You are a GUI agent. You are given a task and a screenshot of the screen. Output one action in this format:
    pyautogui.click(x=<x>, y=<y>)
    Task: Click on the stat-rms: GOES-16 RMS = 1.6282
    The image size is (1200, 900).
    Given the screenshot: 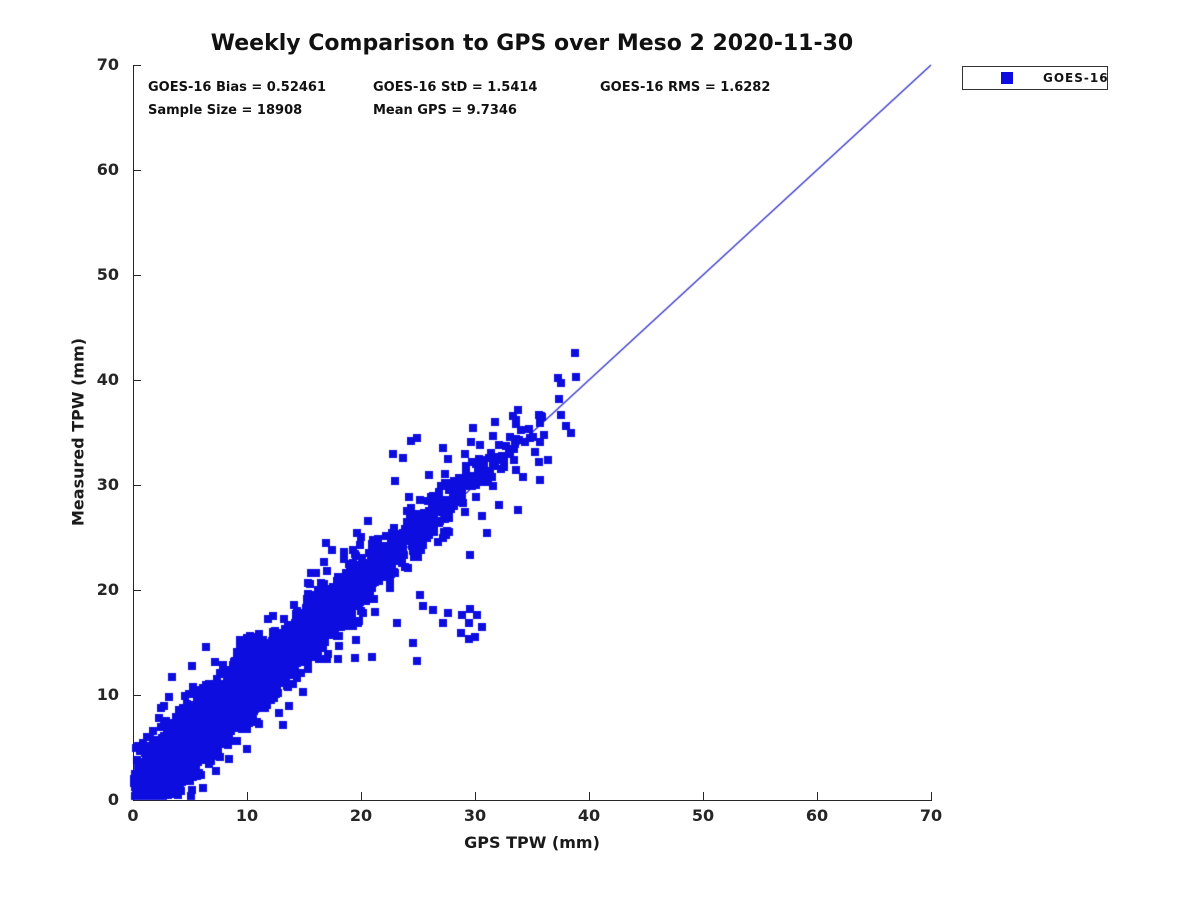 What is the action you would take?
    pyautogui.click(x=685, y=87)
    